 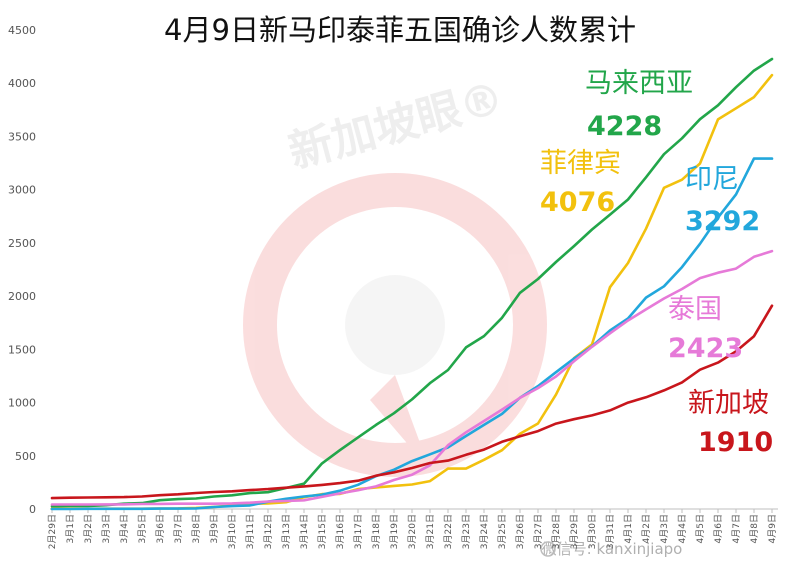 What do you see at coordinates (538, 531) in the screenshot?
I see `x-tick-label: 3月27日` at bounding box center [538, 531].